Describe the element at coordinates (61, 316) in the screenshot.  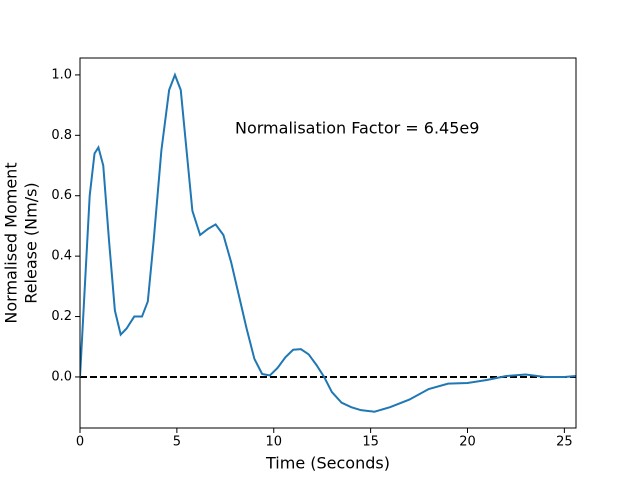
I see `y-tick-label: 0.2` at that location.